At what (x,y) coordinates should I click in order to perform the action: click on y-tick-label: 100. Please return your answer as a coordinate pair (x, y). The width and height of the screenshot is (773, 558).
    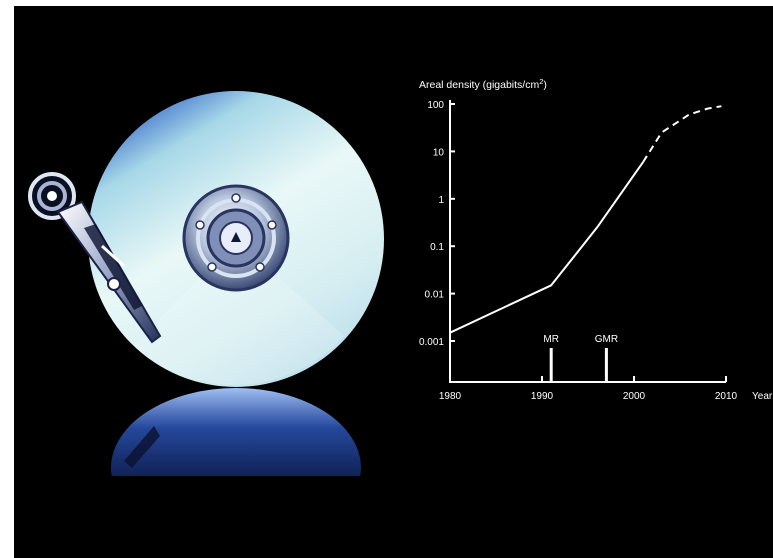
    Looking at the image, I should click on (435, 105).